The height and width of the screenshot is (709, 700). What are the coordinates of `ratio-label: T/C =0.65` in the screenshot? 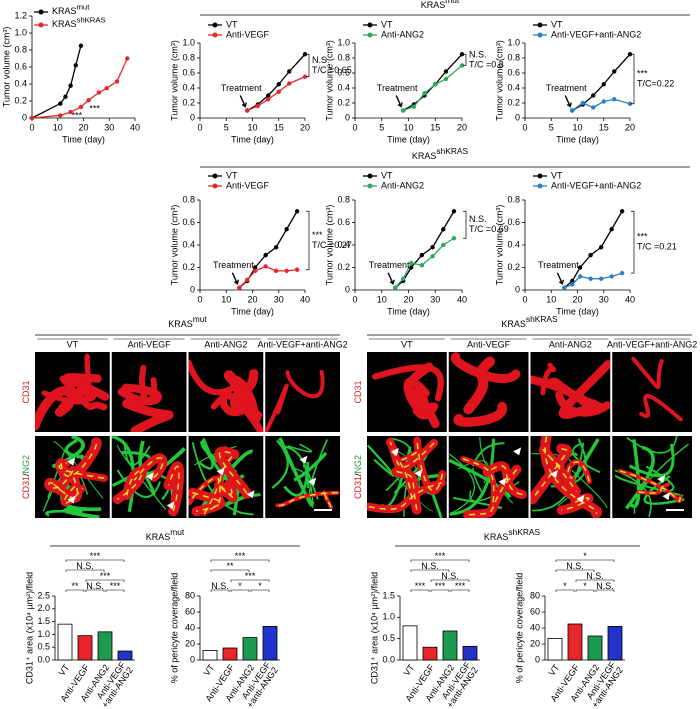 It's located at (332, 70).